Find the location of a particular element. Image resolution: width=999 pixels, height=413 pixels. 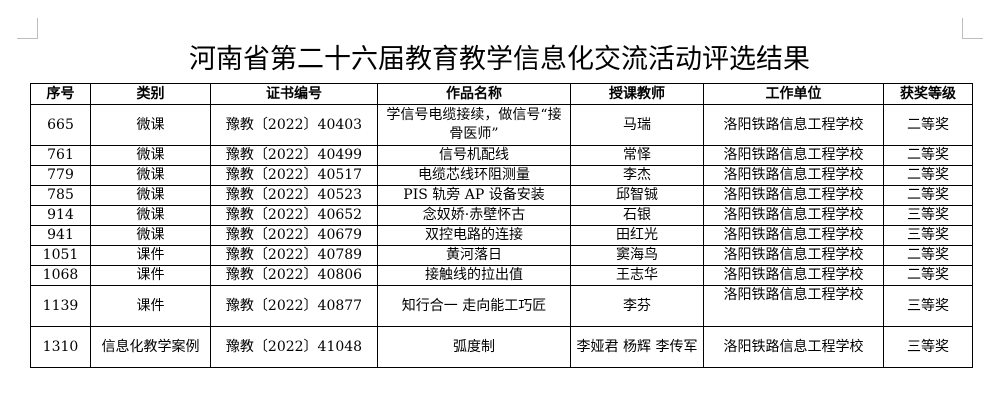

header-certificate: 证书编号 is located at coordinates (294, 94).